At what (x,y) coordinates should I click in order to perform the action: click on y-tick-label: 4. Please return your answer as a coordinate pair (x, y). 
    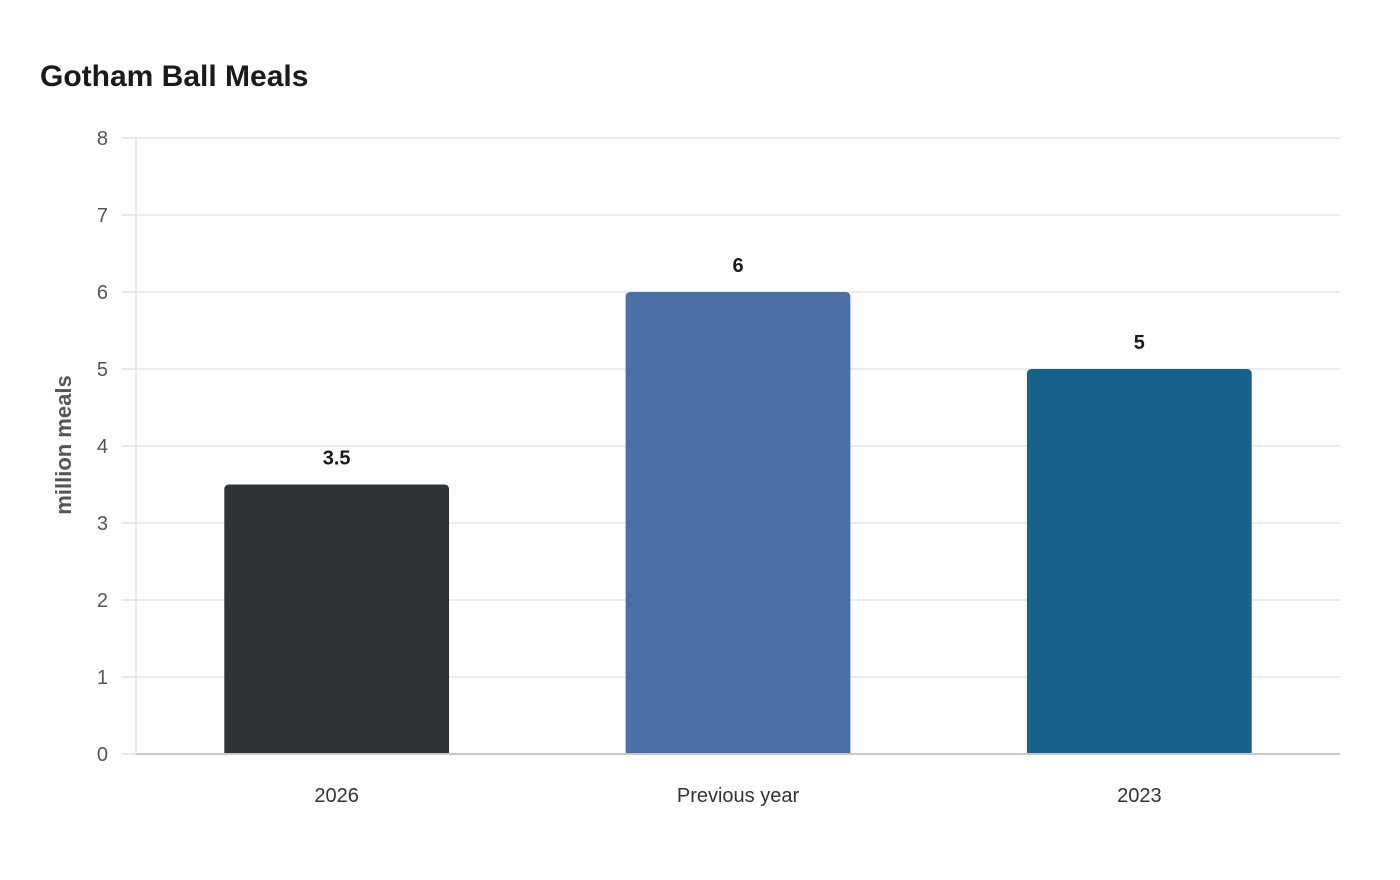
    Looking at the image, I should click on (102, 447).